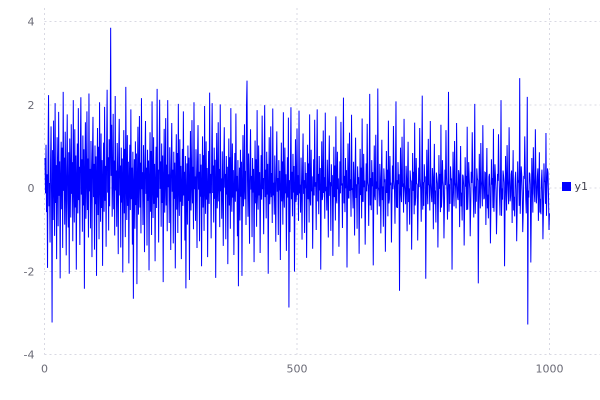 The height and width of the screenshot is (400, 600). Describe the element at coordinates (581, 186) in the screenshot. I see `legend-label-y1: y1` at that location.